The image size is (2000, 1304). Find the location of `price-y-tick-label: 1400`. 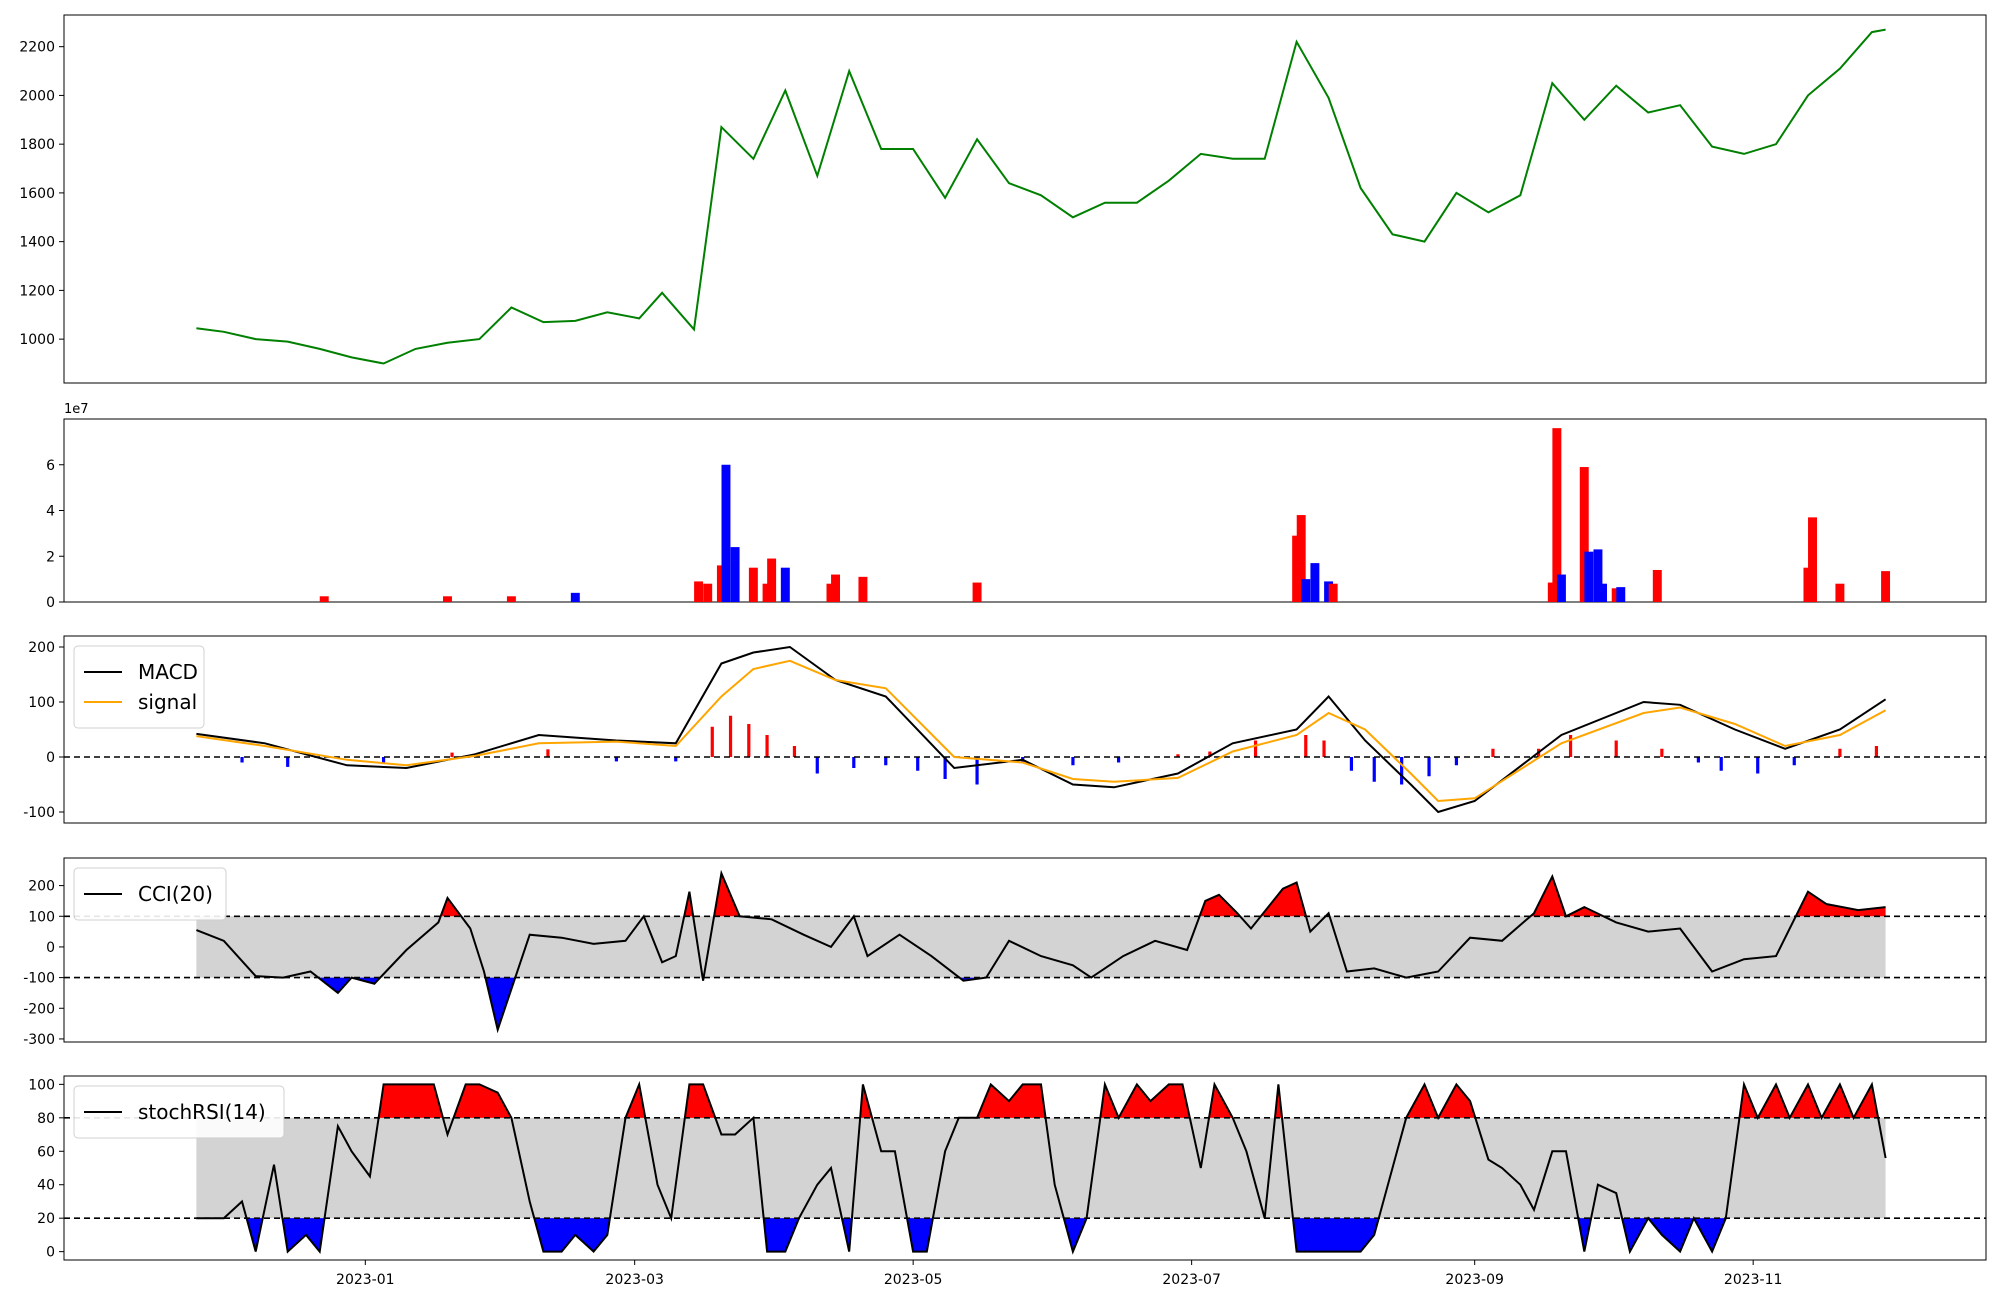

price-y-tick-label: 1400 is located at coordinates (37, 243).